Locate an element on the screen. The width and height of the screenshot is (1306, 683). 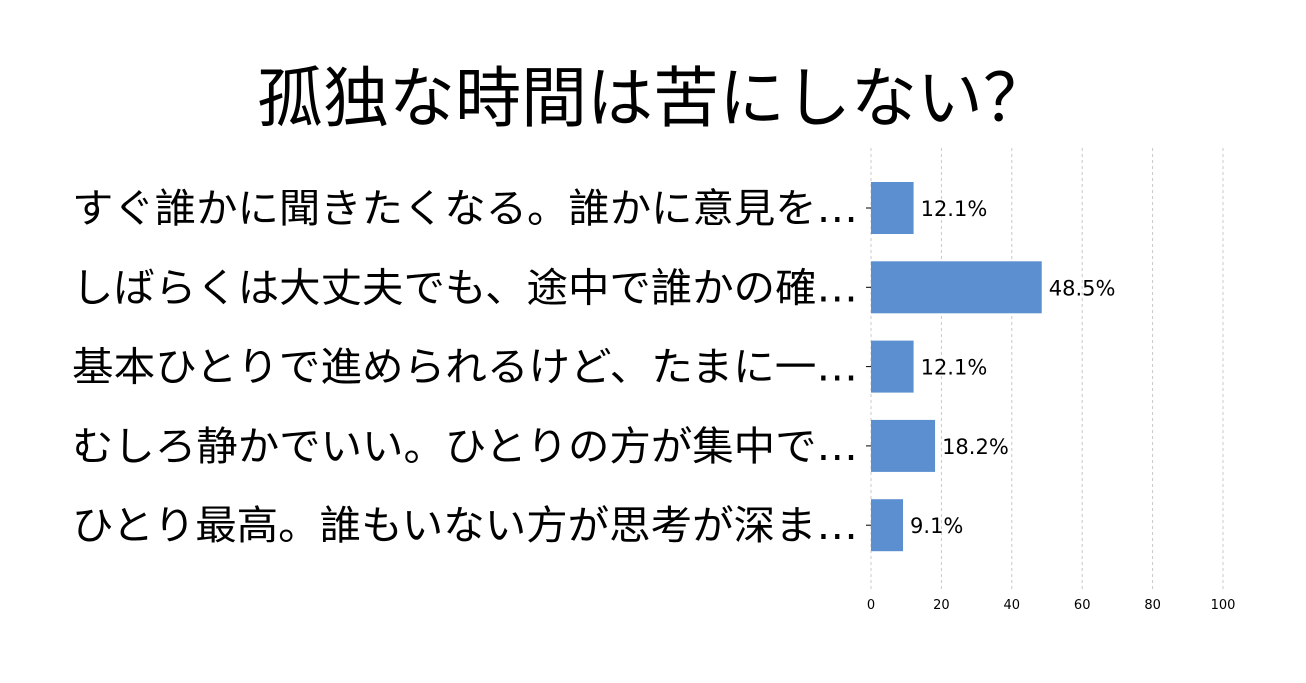
bars is located at coordinates (954, 367).